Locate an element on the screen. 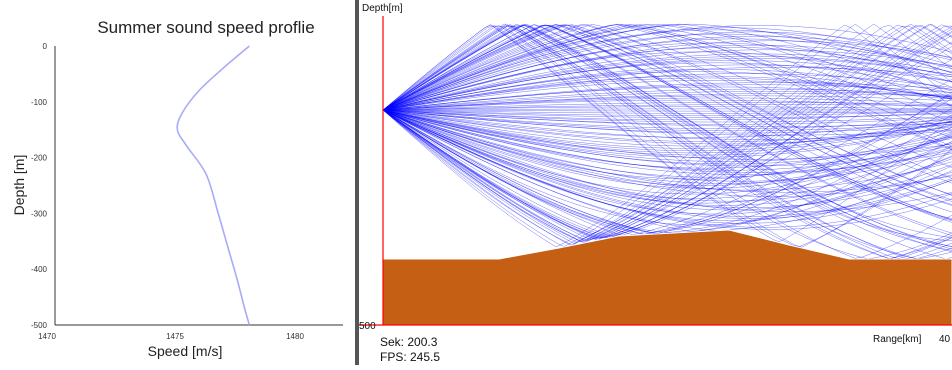 The image size is (952, 370). profile-chart-title: Summer sound speed proflie is located at coordinates (205, 27).